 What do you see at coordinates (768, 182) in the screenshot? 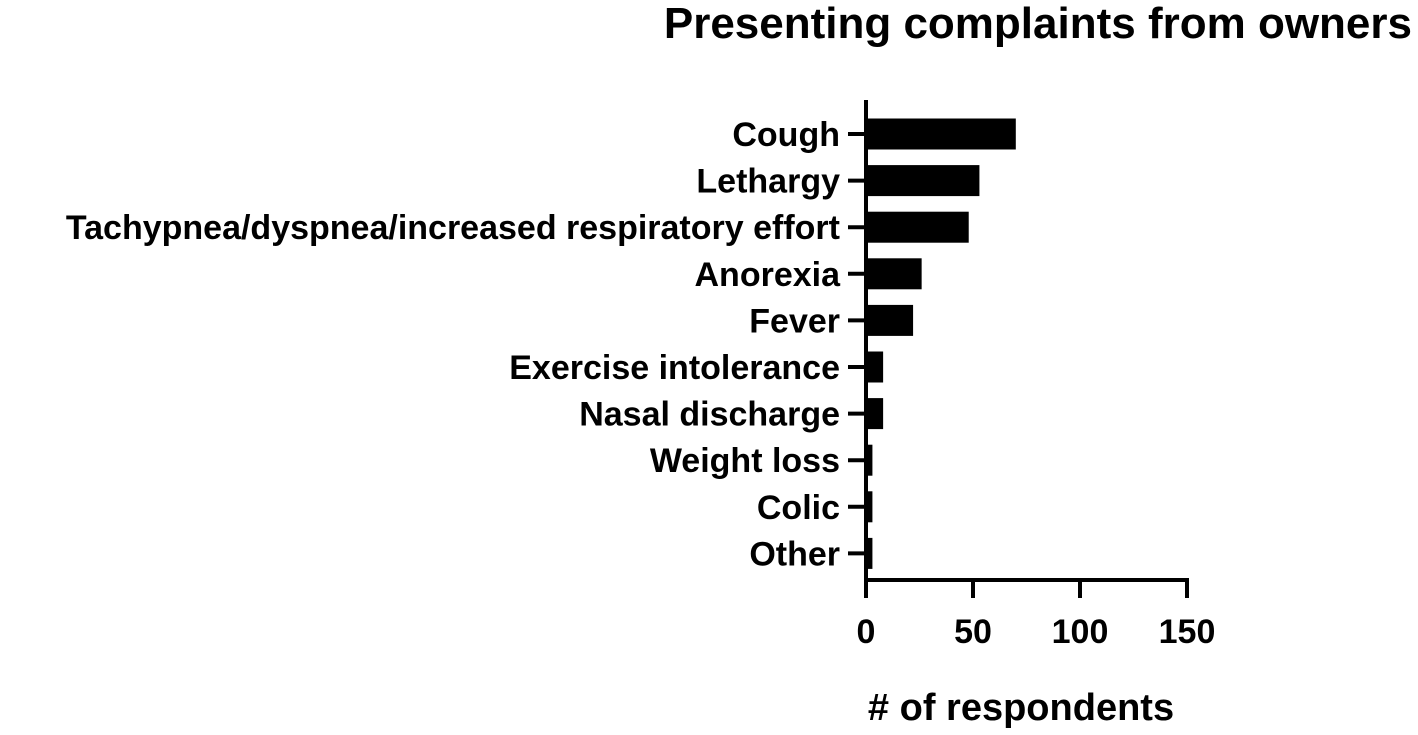
I see `y-label-lethargy: Lethargy` at bounding box center [768, 182].